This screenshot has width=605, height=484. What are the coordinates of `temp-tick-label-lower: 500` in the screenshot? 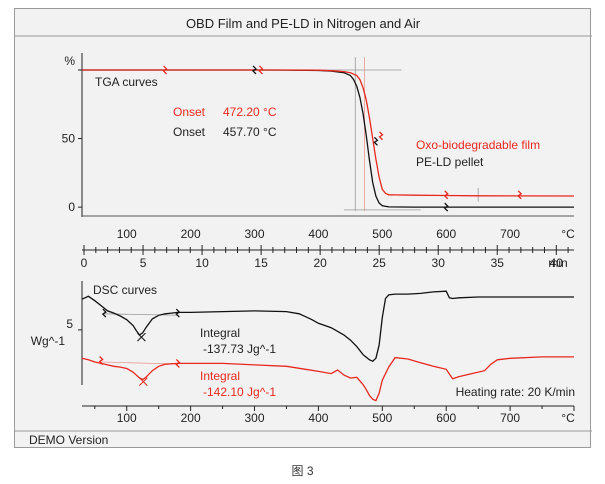 It's located at (382, 418).